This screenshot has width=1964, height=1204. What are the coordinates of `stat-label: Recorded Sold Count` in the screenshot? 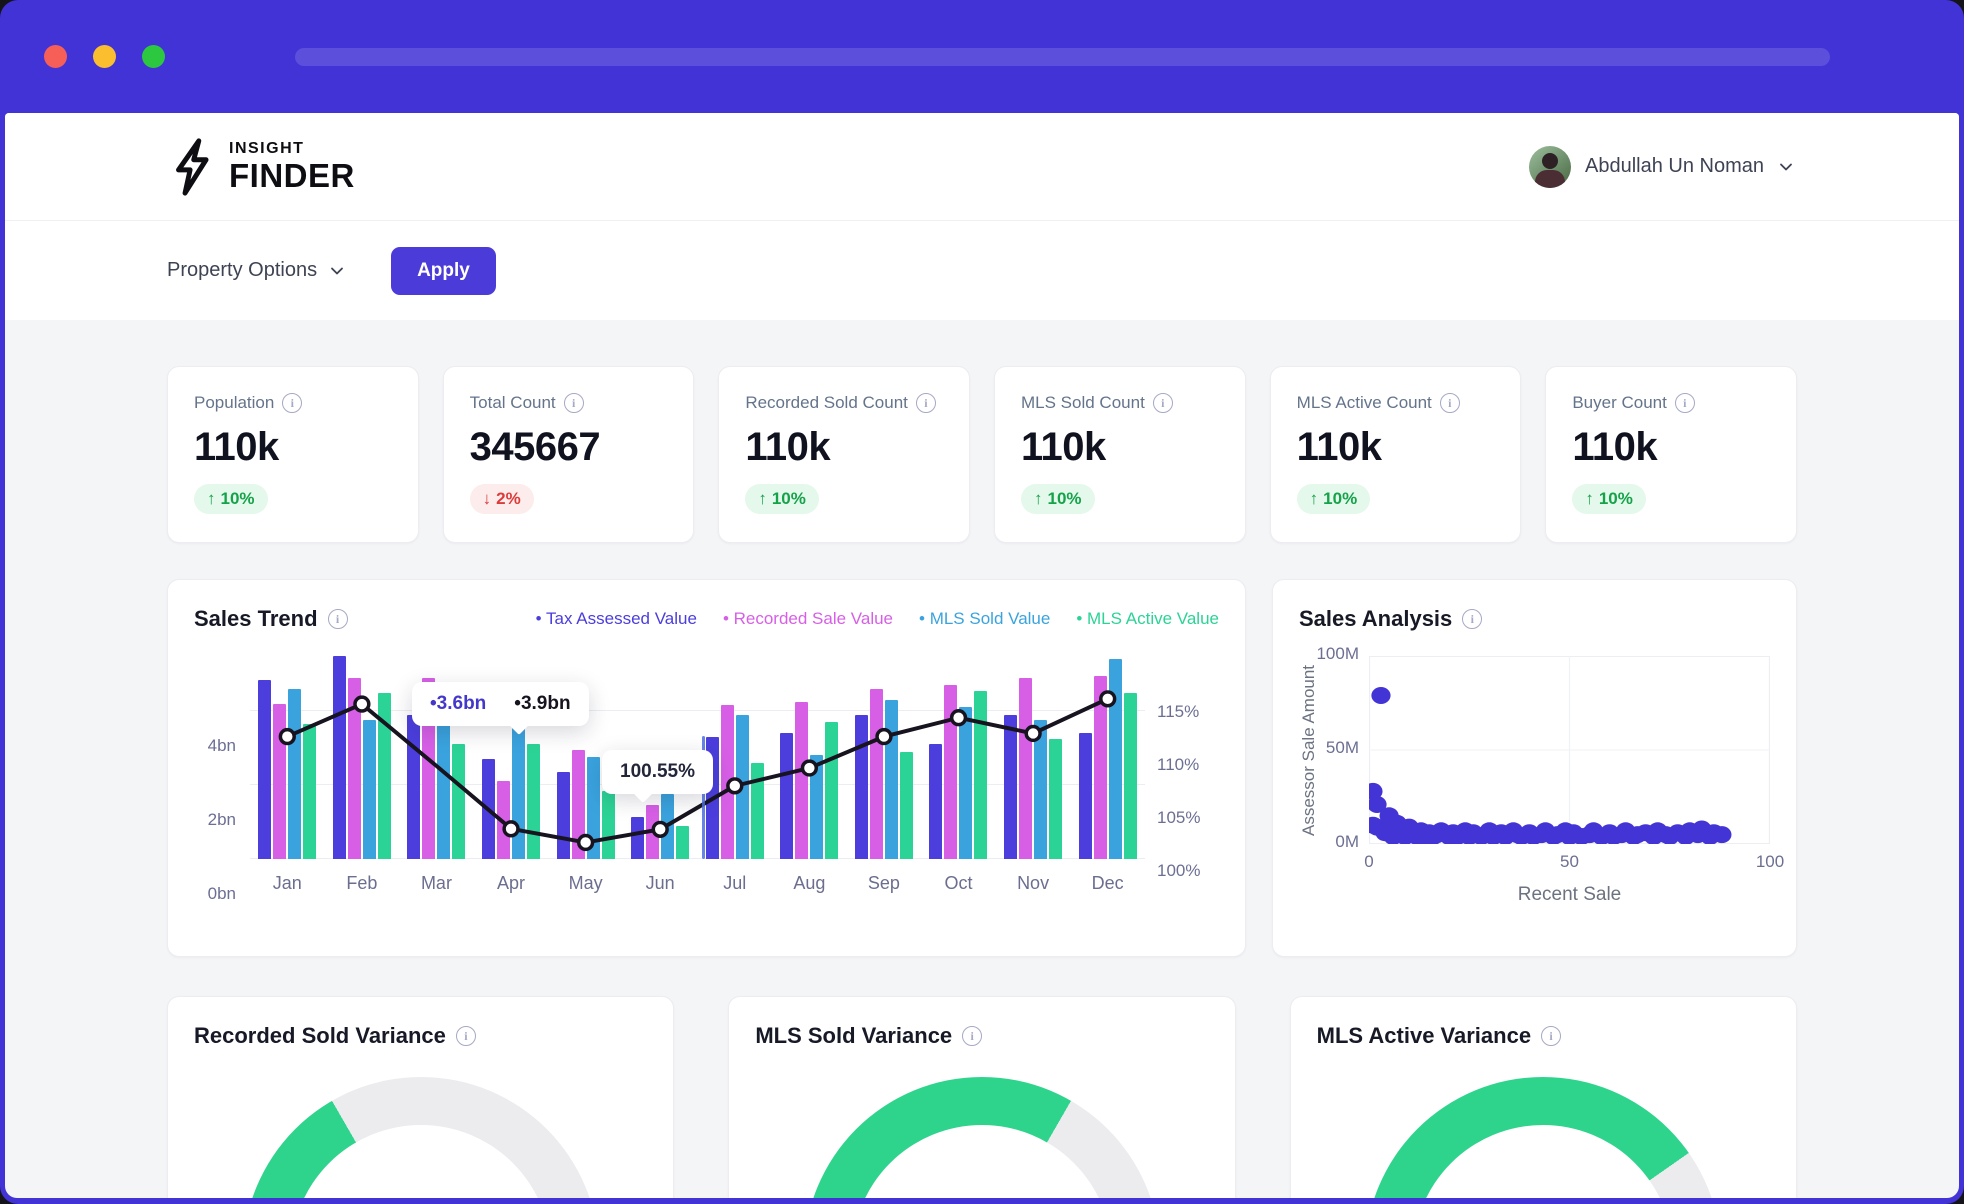 It's located at (826, 402).